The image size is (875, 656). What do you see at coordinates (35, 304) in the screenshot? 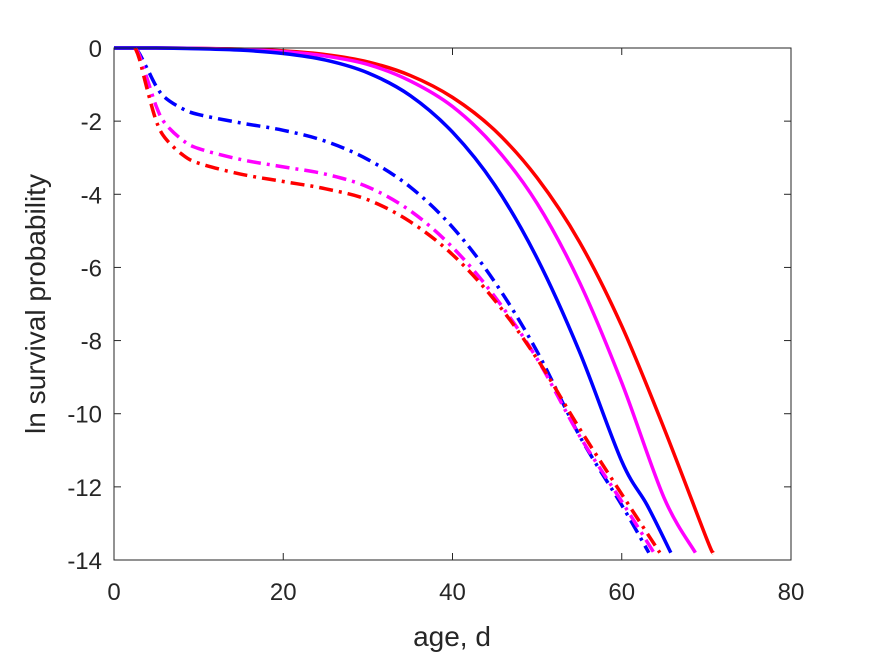
I see `y-axis-label: ln survival probability` at bounding box center [35, 304].